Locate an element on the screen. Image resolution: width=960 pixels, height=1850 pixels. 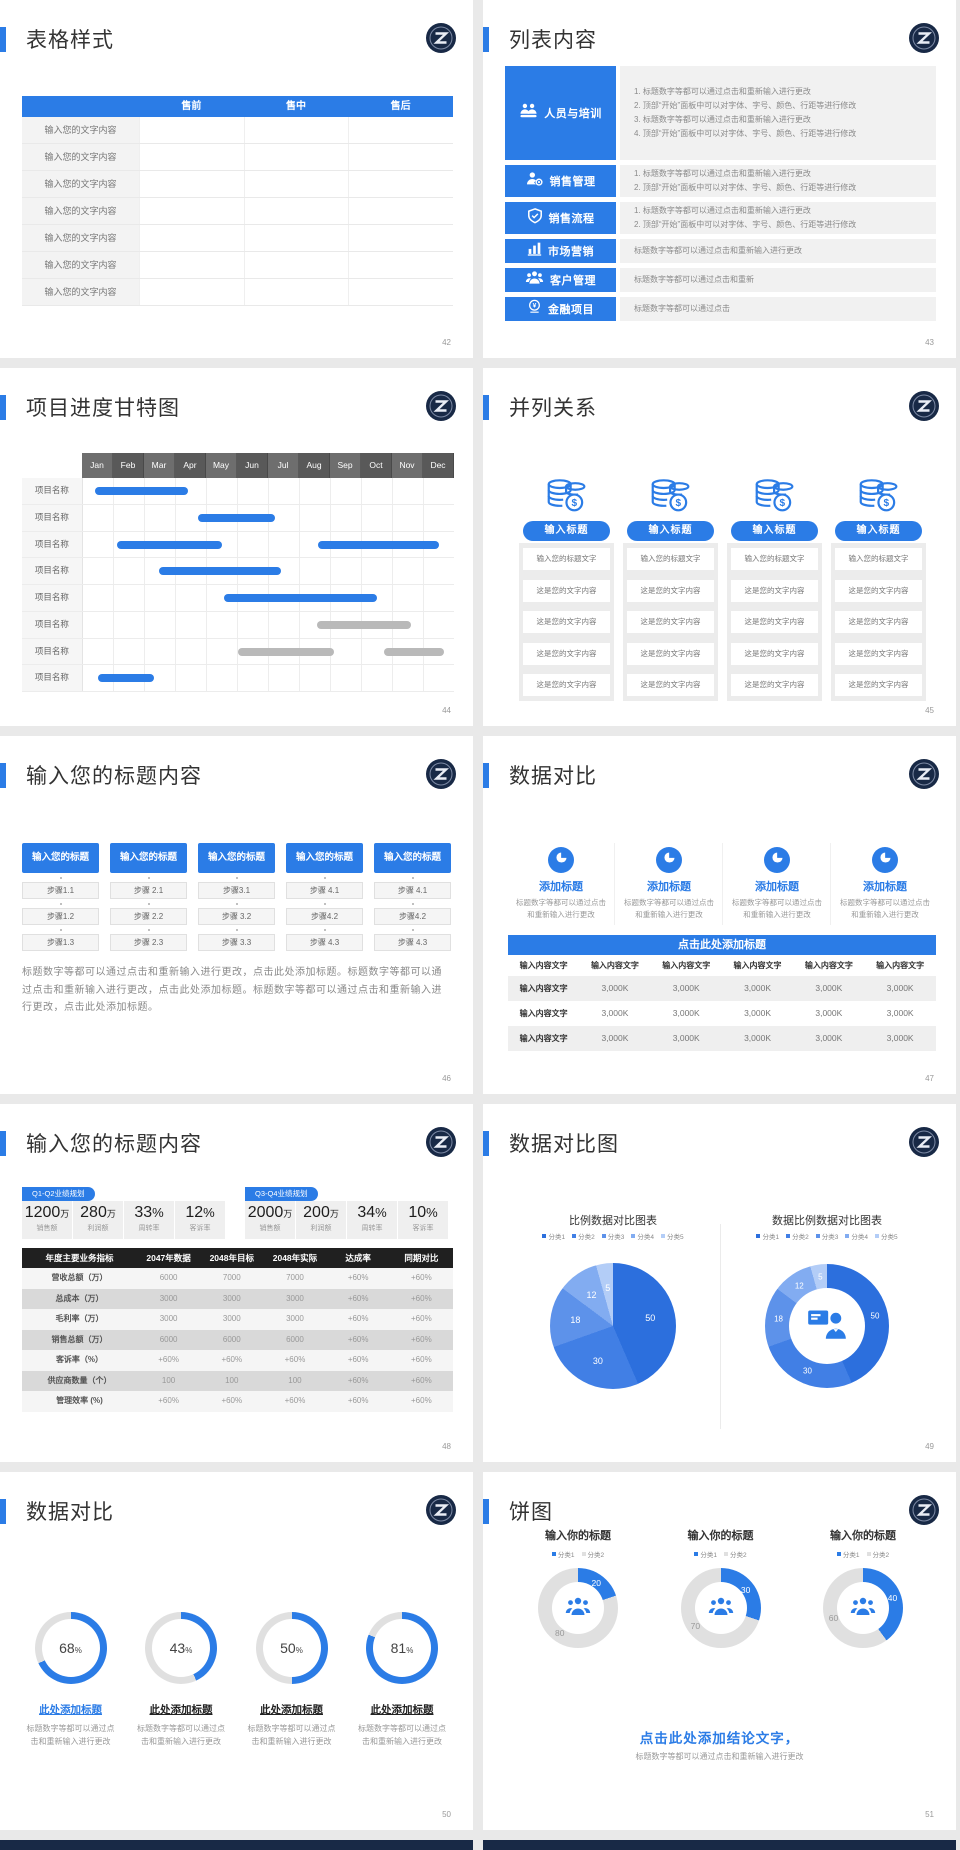
list-item: 市场营销 标题数字等都可以通过点击和重新输入进行更改 is located at coordinates (720, 251).